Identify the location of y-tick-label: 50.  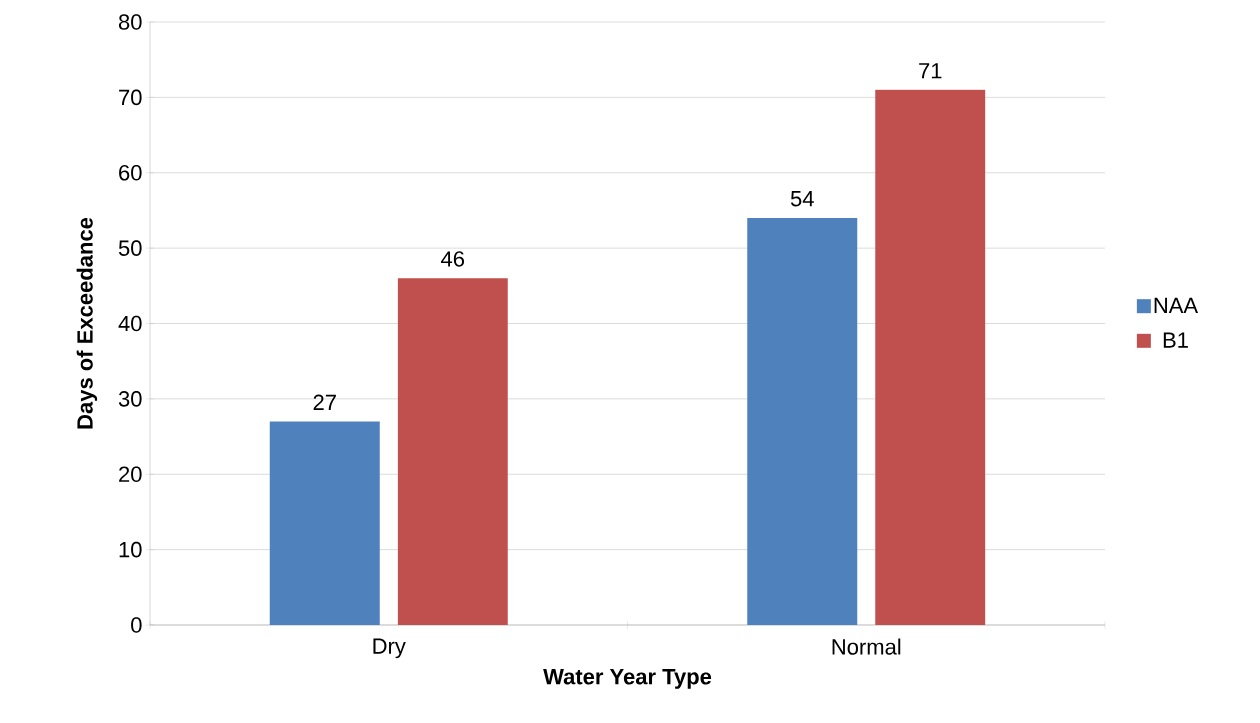
(130, 248).